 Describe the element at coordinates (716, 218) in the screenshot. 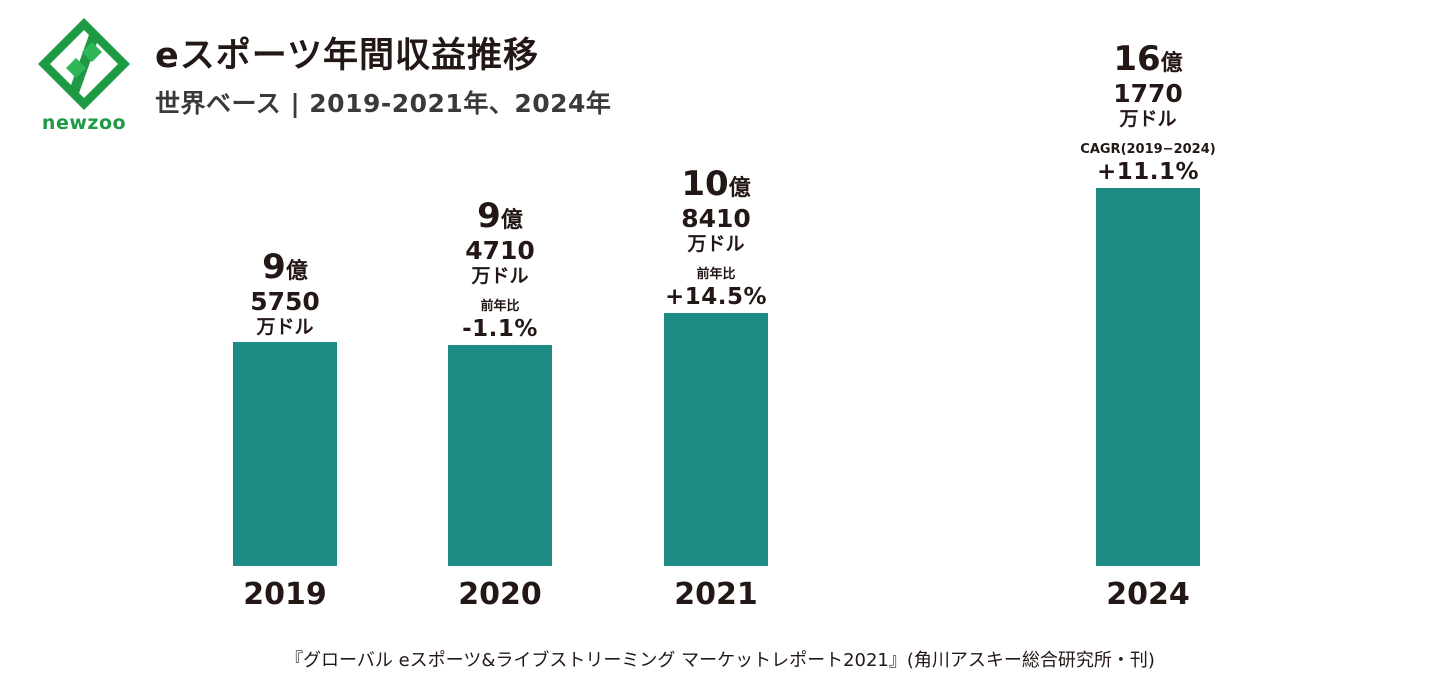

I see `value-man-2021: 8410` at that location.